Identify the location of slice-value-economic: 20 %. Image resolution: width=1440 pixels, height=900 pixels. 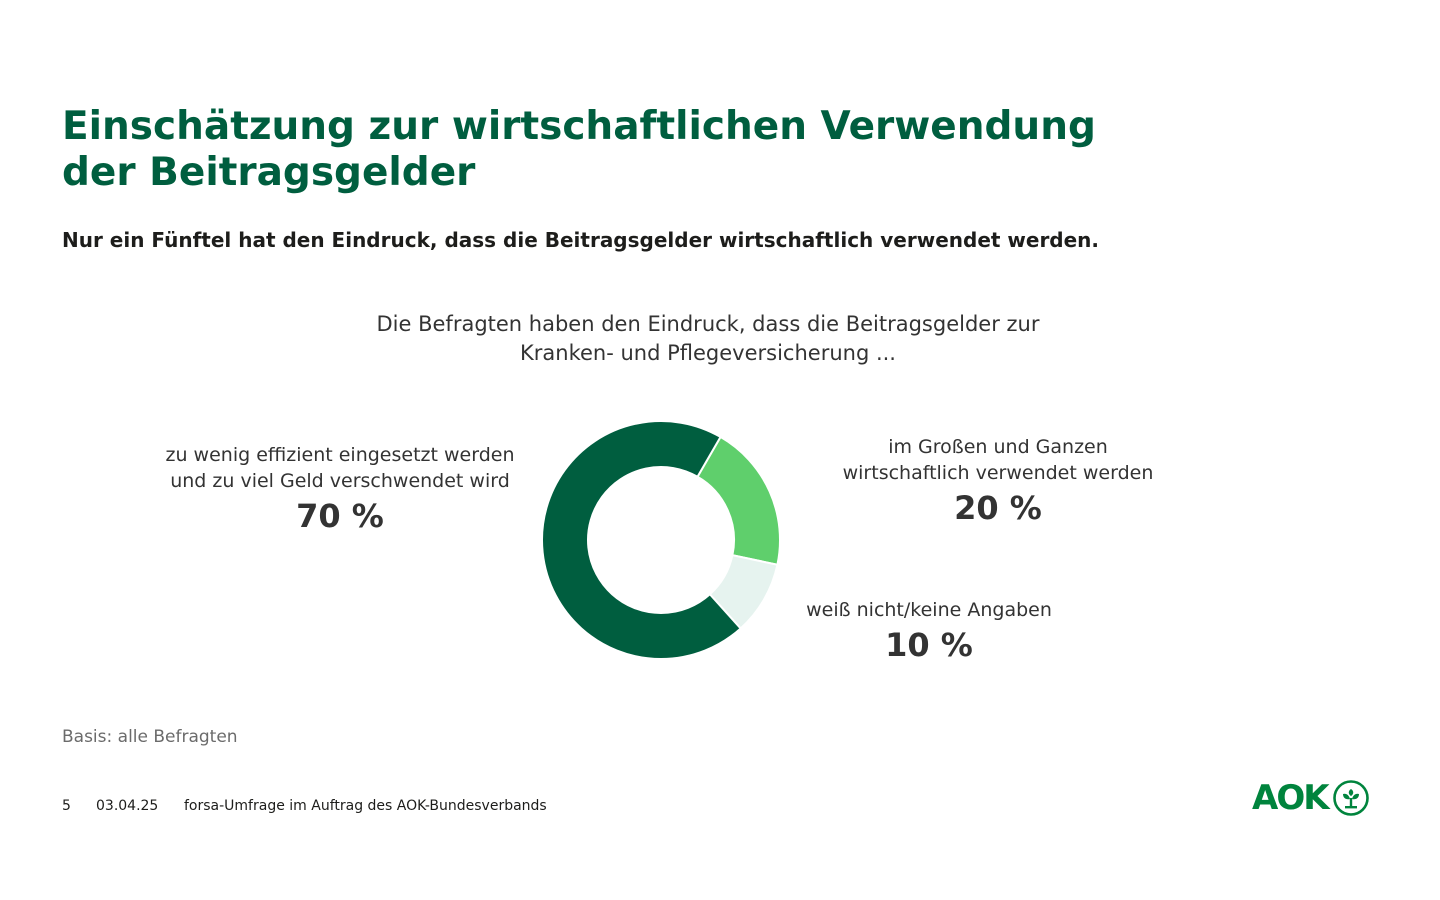
(998, 508).